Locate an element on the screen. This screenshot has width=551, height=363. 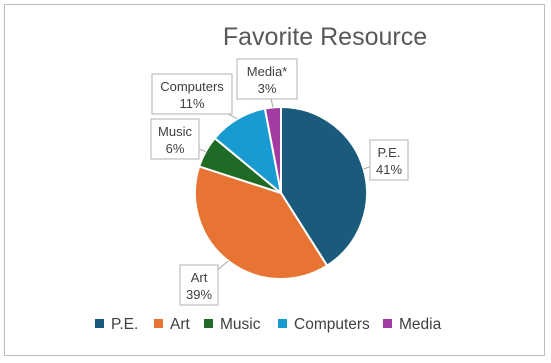
data-label-value-media: 3% is located at coordinates (267, 88).